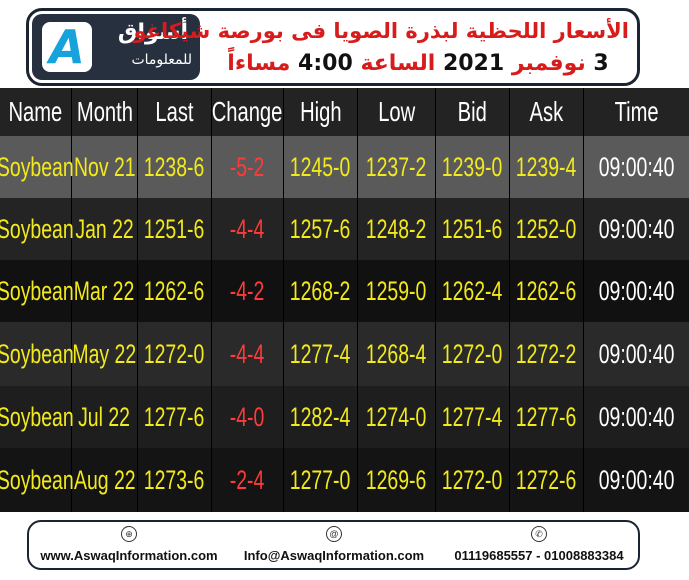  What do you see at coordinates (36, 112) in the screenshot?
I see `header-name: Name` at bounding box center [36, 112].